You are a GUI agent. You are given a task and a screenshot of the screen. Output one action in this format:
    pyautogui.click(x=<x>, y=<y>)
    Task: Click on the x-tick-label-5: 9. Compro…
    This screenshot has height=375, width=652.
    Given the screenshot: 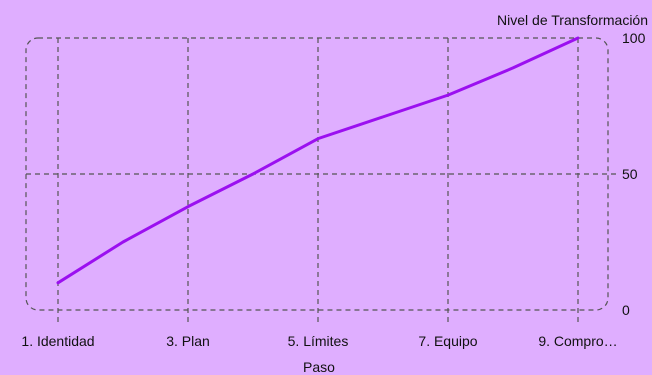 What is the action you would take?
    pyautogui.click(x=577, y=341)
    